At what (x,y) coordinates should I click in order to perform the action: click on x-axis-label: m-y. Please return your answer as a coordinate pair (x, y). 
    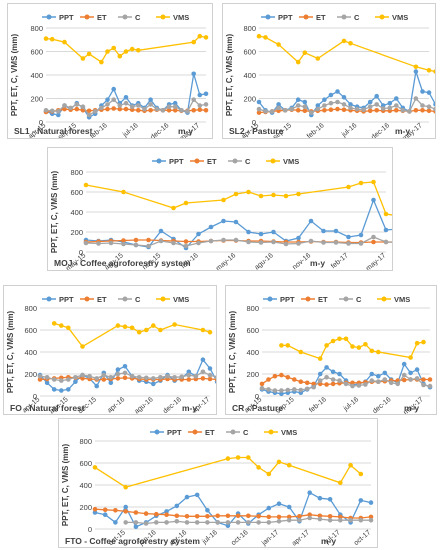
    Looking at the image, I should click on (328, 541).